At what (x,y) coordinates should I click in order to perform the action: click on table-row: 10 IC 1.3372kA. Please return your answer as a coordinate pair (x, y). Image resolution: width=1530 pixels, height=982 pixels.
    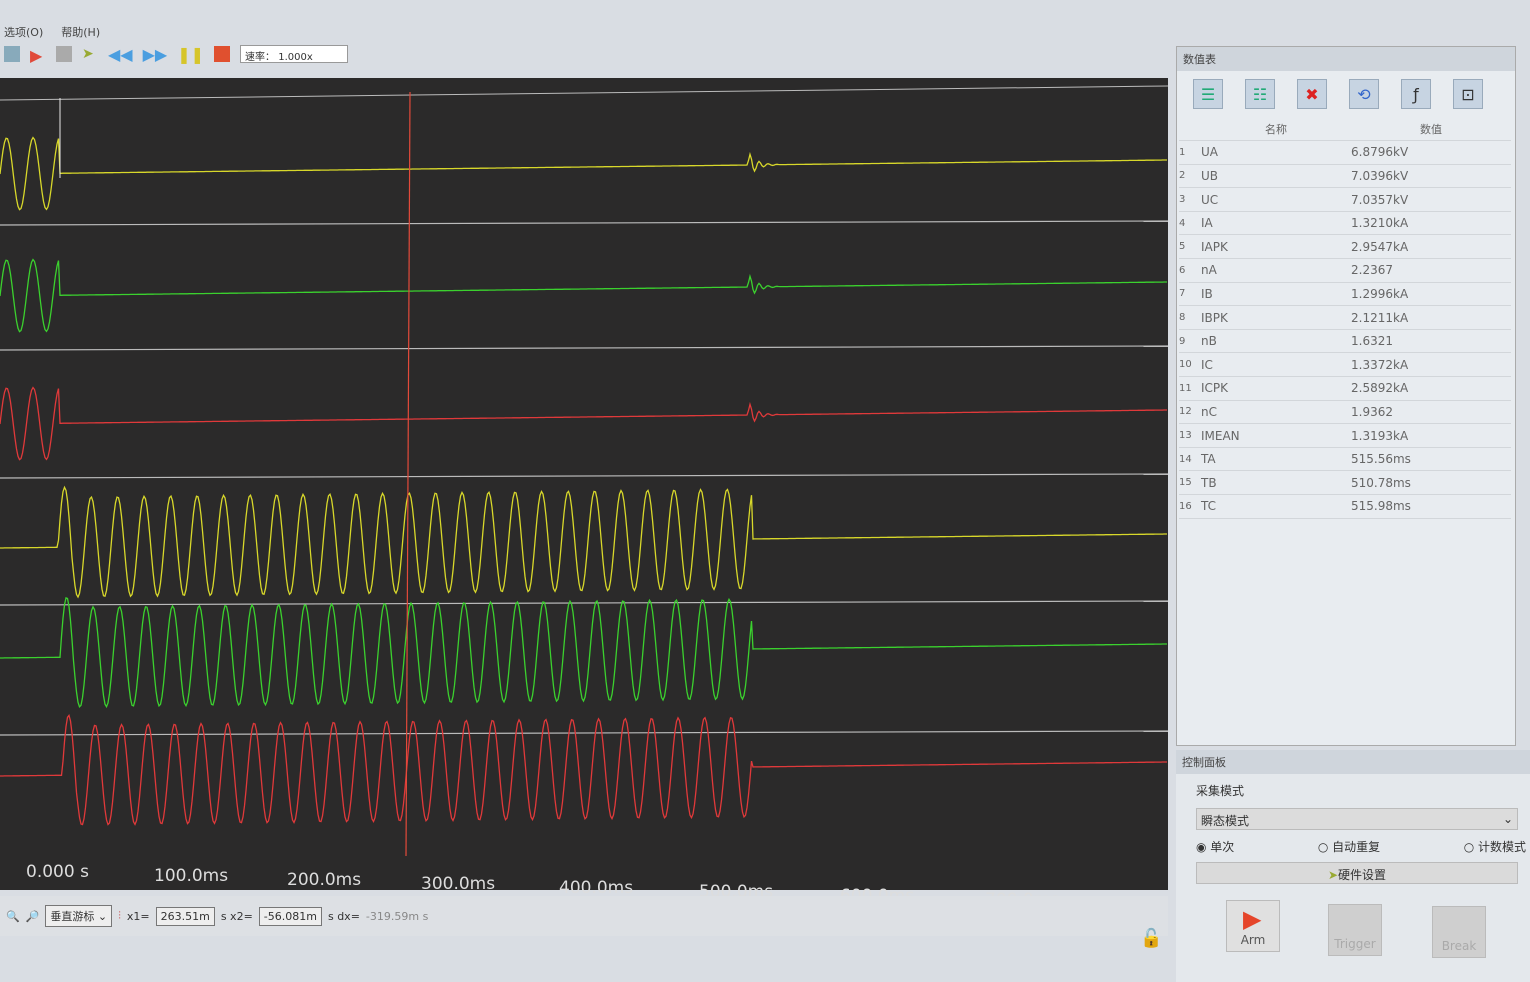
    Looking at the image, I should click on (1345, 365).